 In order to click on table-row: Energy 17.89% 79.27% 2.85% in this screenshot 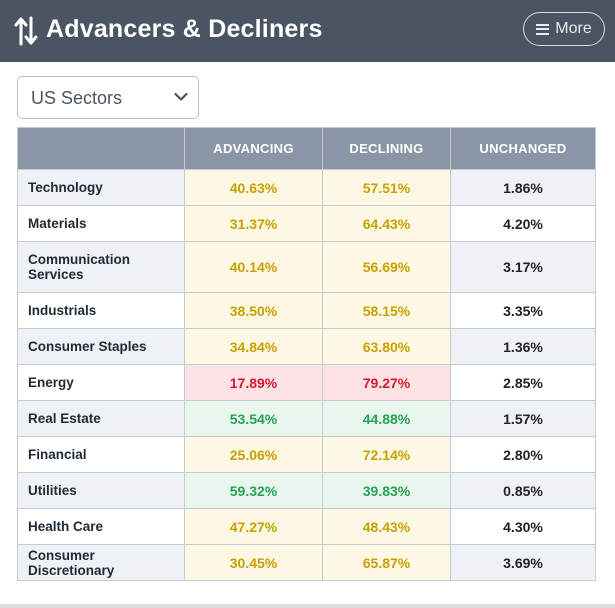, I will do `click(306, 382)`.